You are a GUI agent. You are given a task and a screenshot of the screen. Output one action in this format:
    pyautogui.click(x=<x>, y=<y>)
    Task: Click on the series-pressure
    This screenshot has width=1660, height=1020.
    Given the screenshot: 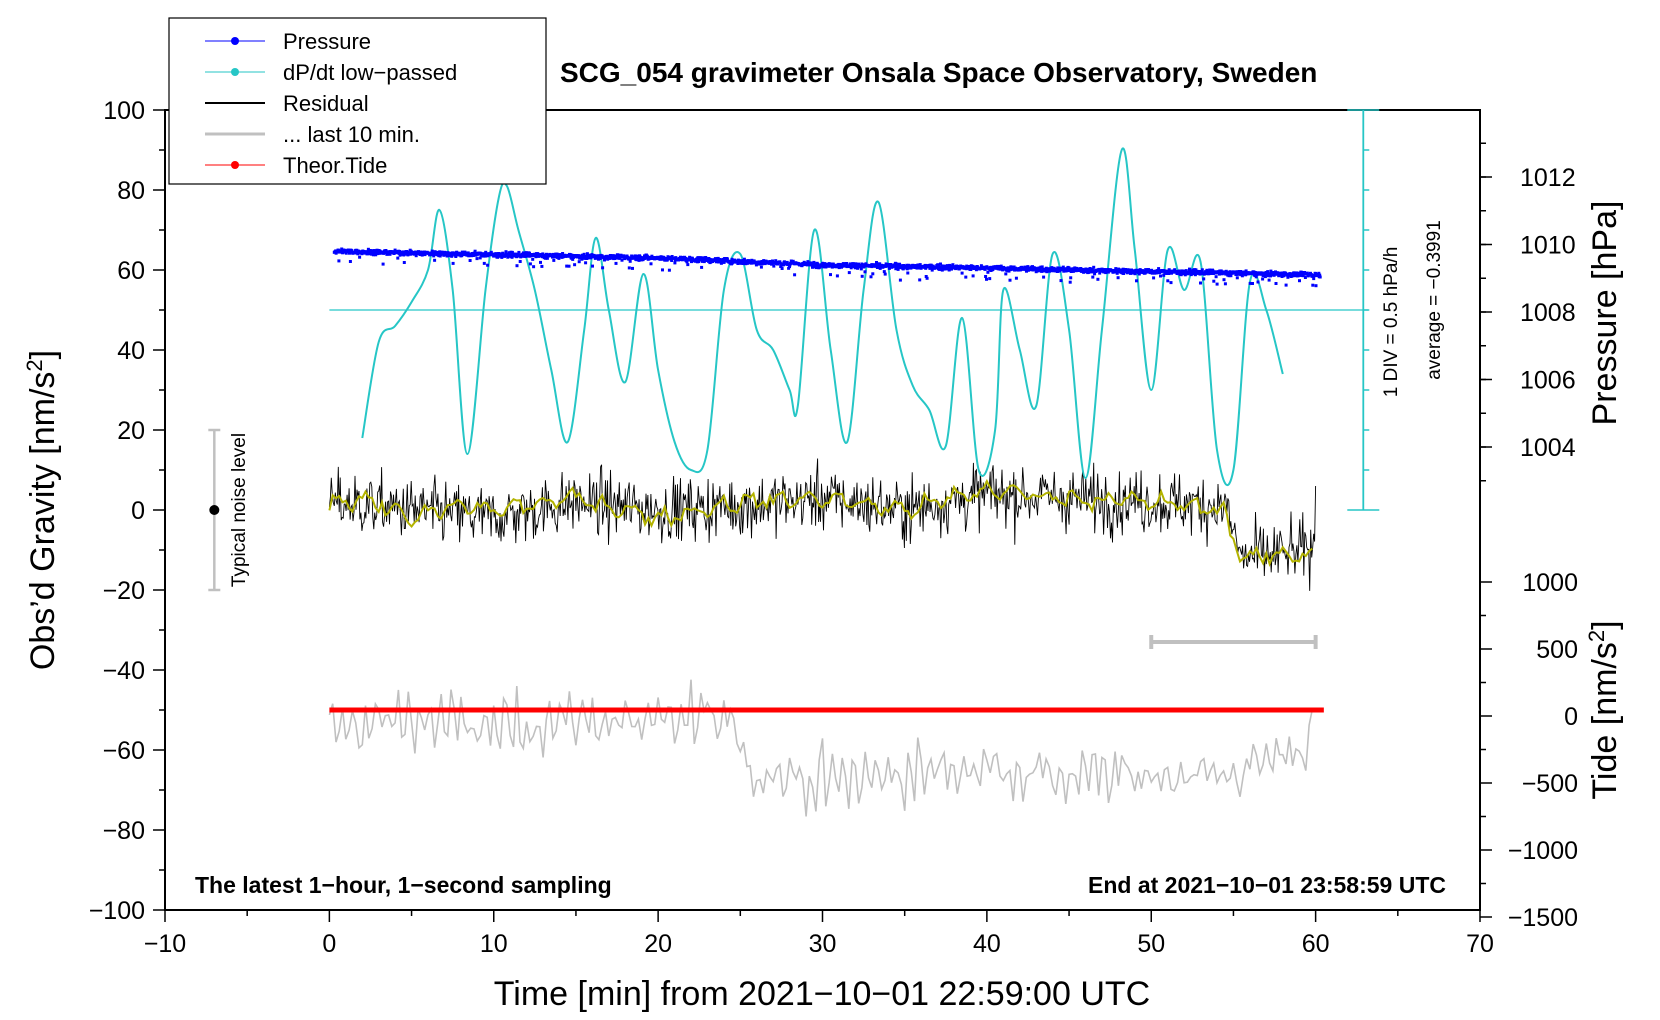 What is the action you would take?
    pyautogui.click(x=827, y=267)
    